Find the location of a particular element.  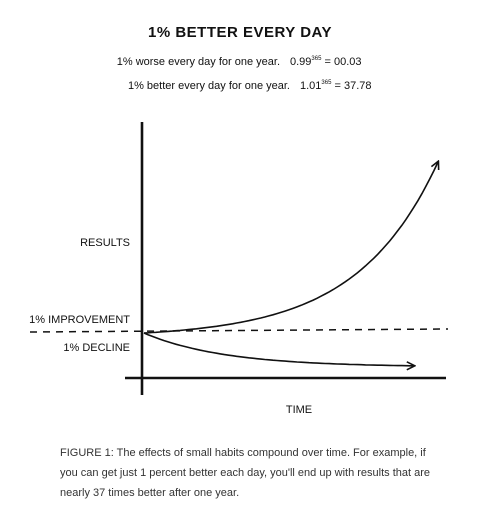

equation-worse-base: 0.99 is located at coordinates (301, 62).